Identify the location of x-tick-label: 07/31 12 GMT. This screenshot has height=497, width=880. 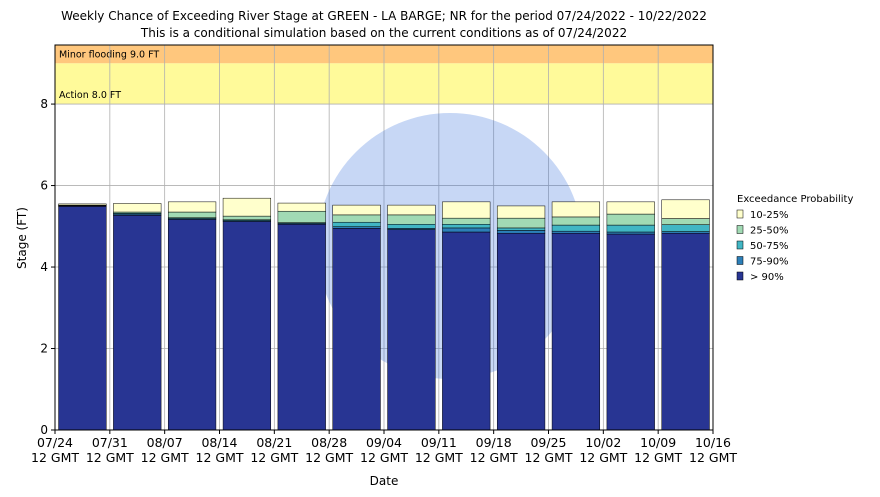
(110, 450).